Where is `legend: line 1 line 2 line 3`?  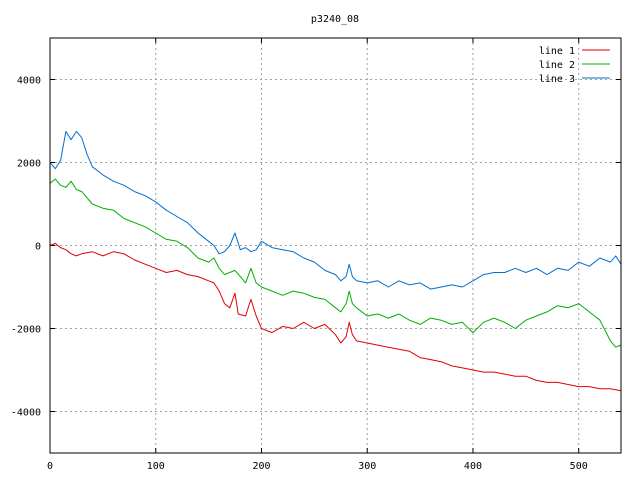 legend: line 1 line 2 line 3 is located at coordinates (574, 65).